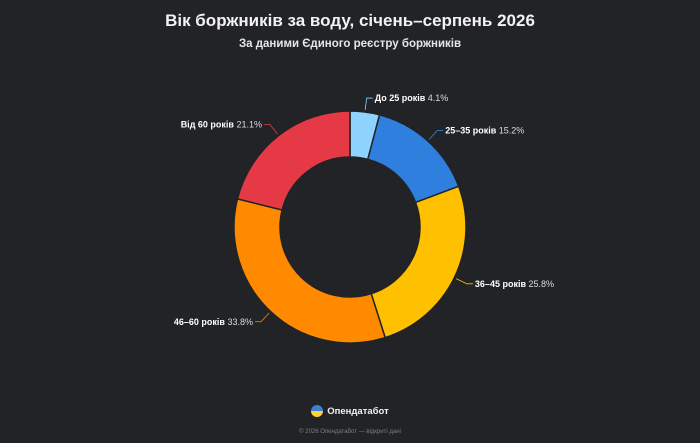 The width and height of the screenshot is (700, 443). I want to click on data-label-25-35-років: 25–35 років 15.2%, so click(484, 131).